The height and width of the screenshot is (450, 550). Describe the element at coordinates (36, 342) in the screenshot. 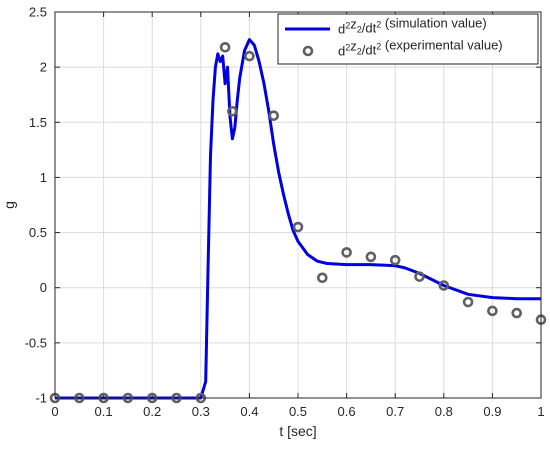

I see `y-tick-label: -0.5` at that location.